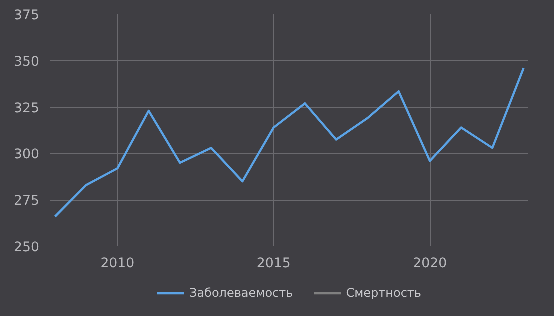  Describe the element at coordinates (27, 248) in the screenshot. I see `y-tick-label: 250` at that location.